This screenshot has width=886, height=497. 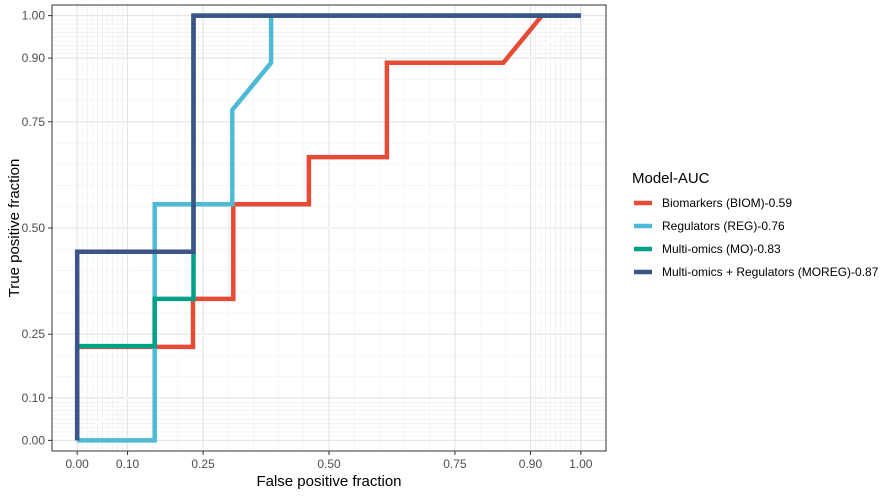 What do you see at coordinates (34, 122) in the screenshot?
I see `y-tick-label: 0.75` at bounding box center [34, 122].